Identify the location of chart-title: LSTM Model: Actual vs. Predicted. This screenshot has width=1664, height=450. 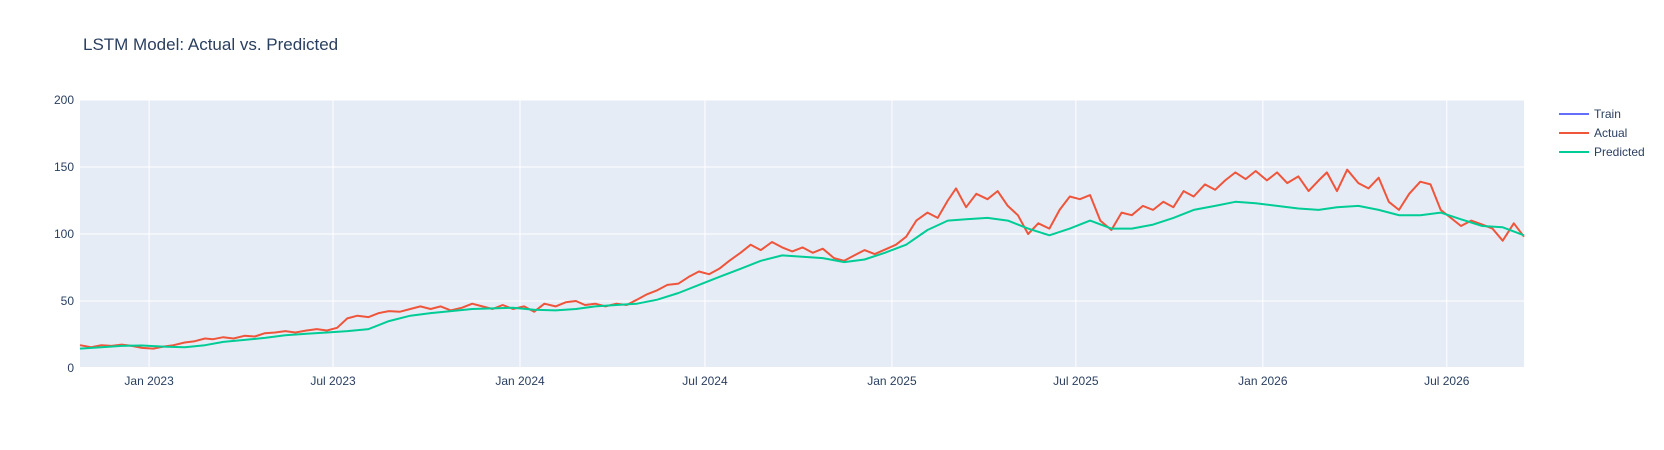
(210, 44).